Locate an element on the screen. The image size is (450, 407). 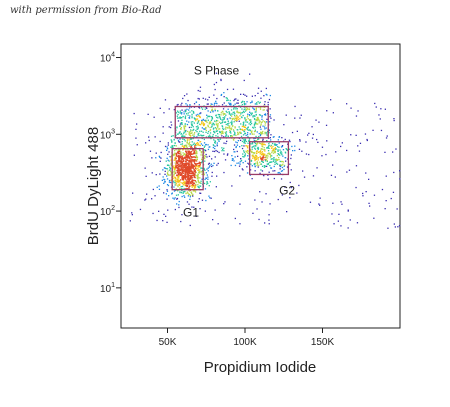
x-tick-label: 50K is located at coordinates (168, 342).